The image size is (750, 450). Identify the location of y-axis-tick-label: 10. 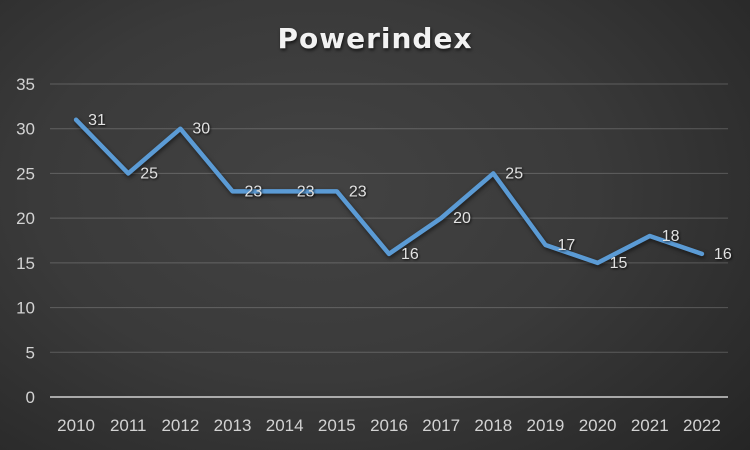
(25, 308).